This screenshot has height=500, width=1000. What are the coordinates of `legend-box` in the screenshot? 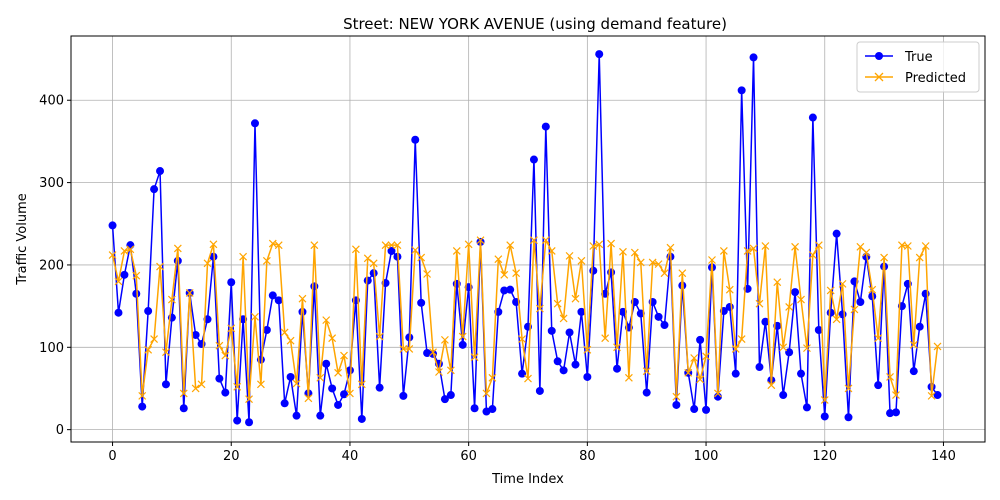 It's located at (918, 67).